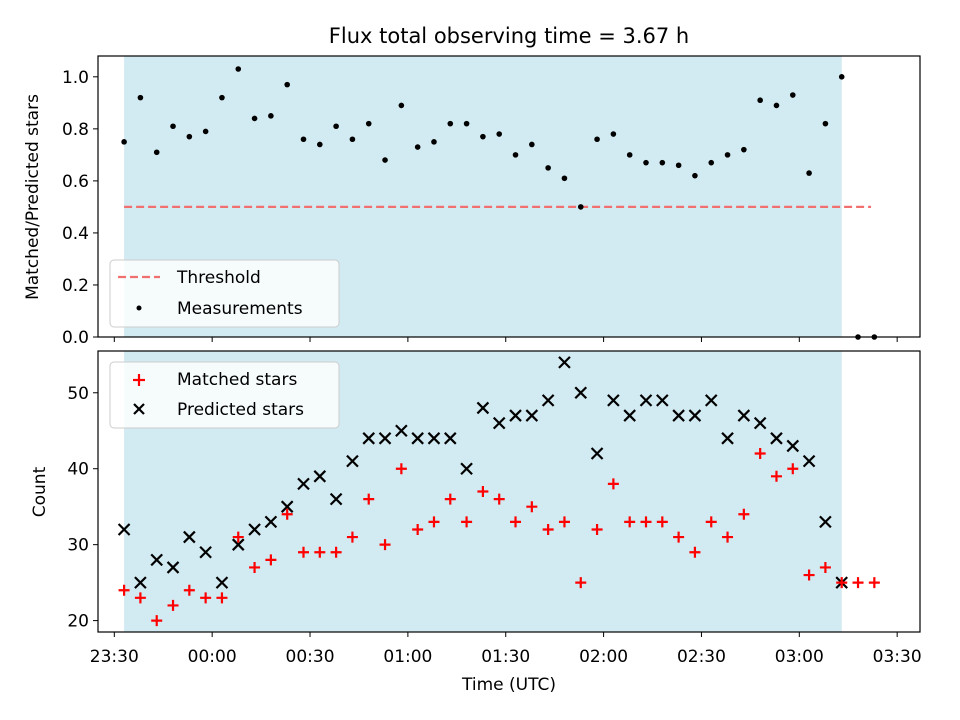  I want to click on x-tick-label: 03:00, so click(799, 657).